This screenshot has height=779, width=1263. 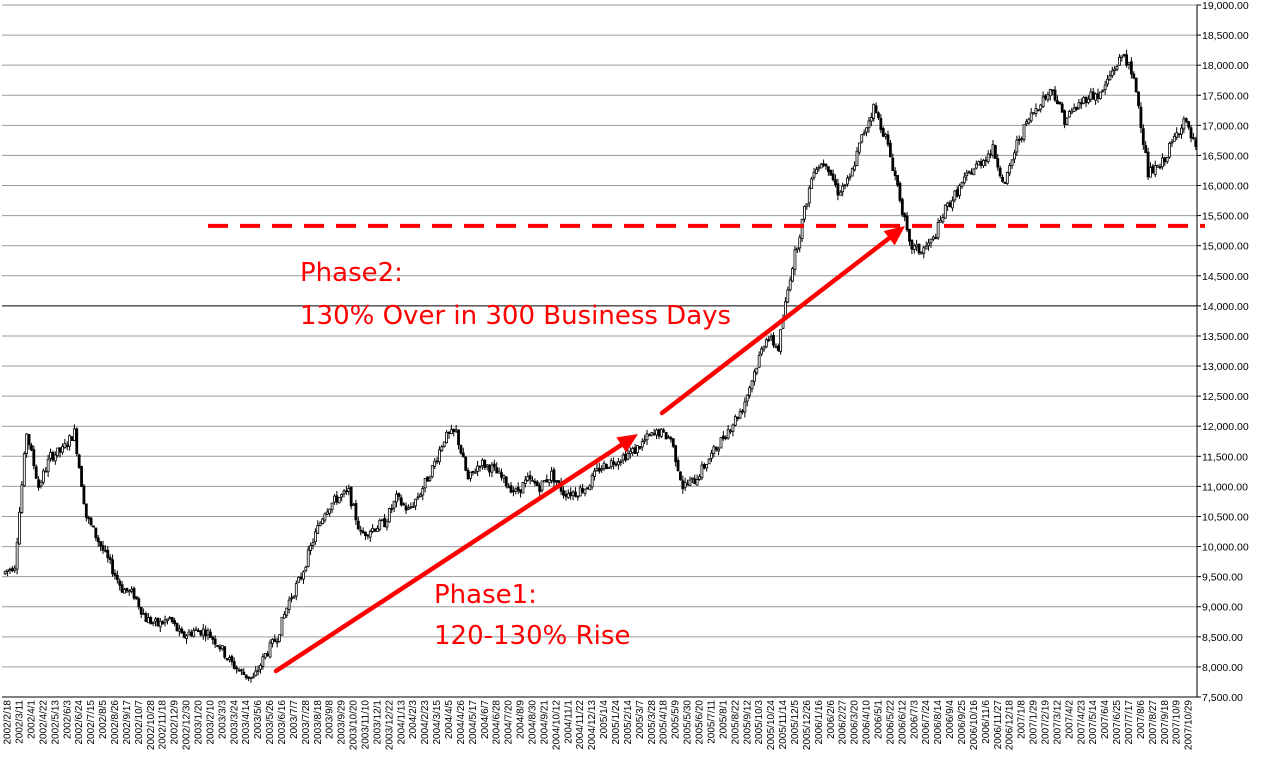 I want to click on y-tick-label: 10,500.00, so click(x=1225, y=517).